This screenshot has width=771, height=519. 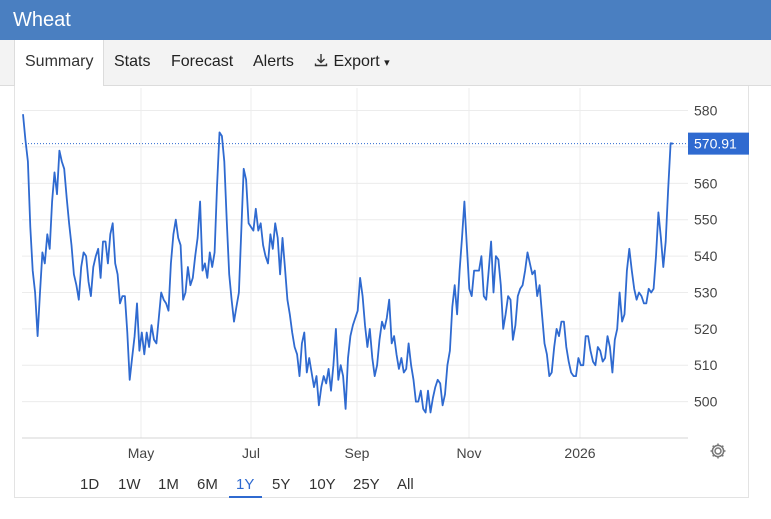 I want to click on tab-export: Export ▾, so click(x=351, y=62).